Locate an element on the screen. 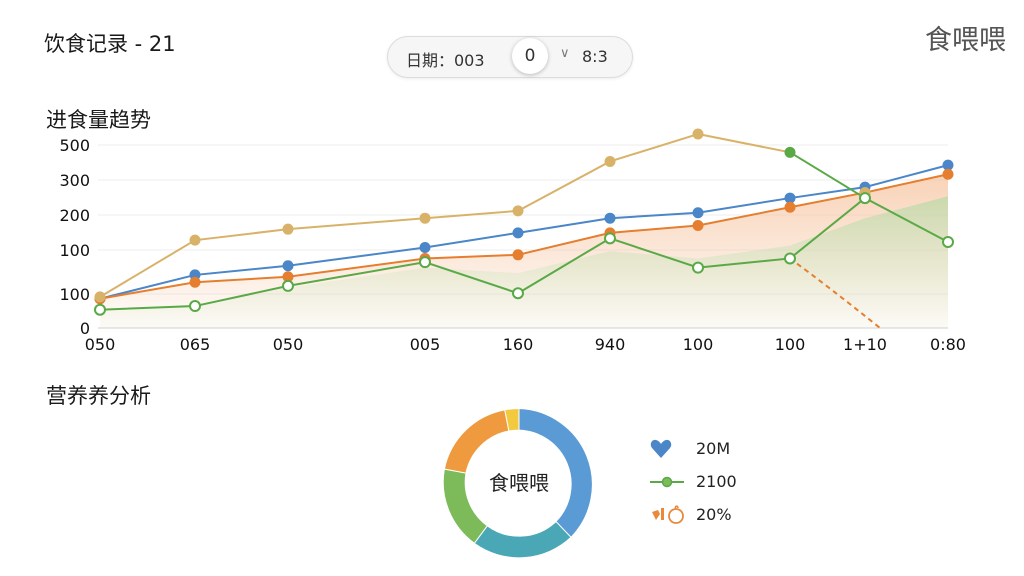 Image resolution: width=1024 pixels, height=576 pixels. y-tick-label: 500 is located at coordinates (74, 145).